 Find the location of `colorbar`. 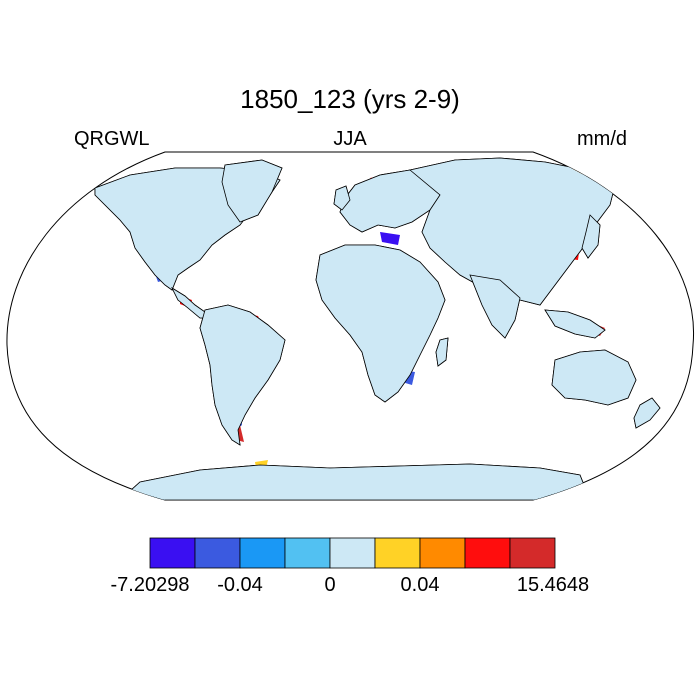

colorbar is located at coordinates (352, 553).